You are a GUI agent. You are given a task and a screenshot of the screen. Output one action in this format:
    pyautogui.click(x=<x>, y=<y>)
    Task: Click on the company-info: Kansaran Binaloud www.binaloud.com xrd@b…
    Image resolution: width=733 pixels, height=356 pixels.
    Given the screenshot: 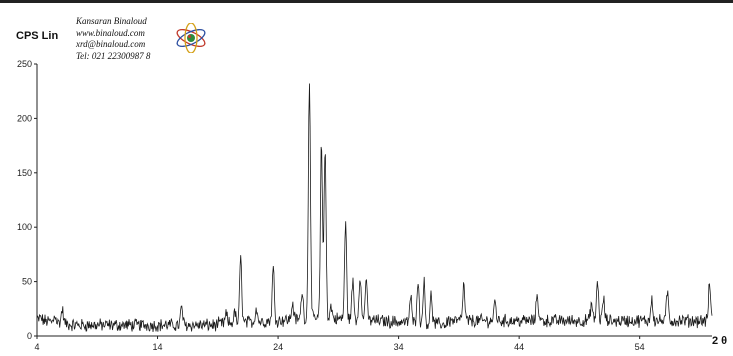 What is the action you would take?
    pyautogui.click(x=113, y=39)
    